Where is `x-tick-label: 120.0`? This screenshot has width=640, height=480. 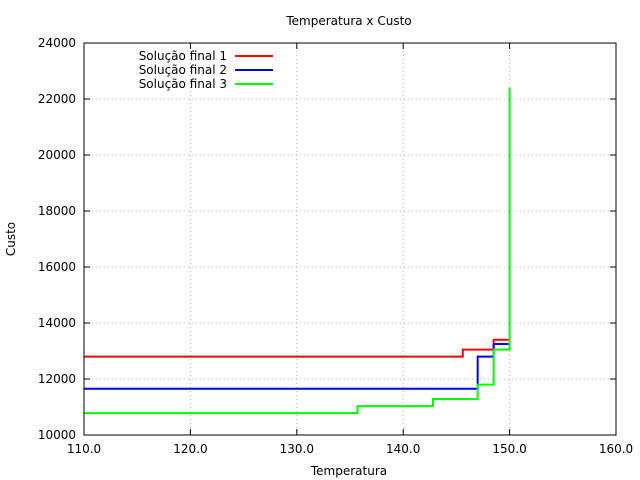 x-tick-label: 120.0 is located at coordinates (190, 449).